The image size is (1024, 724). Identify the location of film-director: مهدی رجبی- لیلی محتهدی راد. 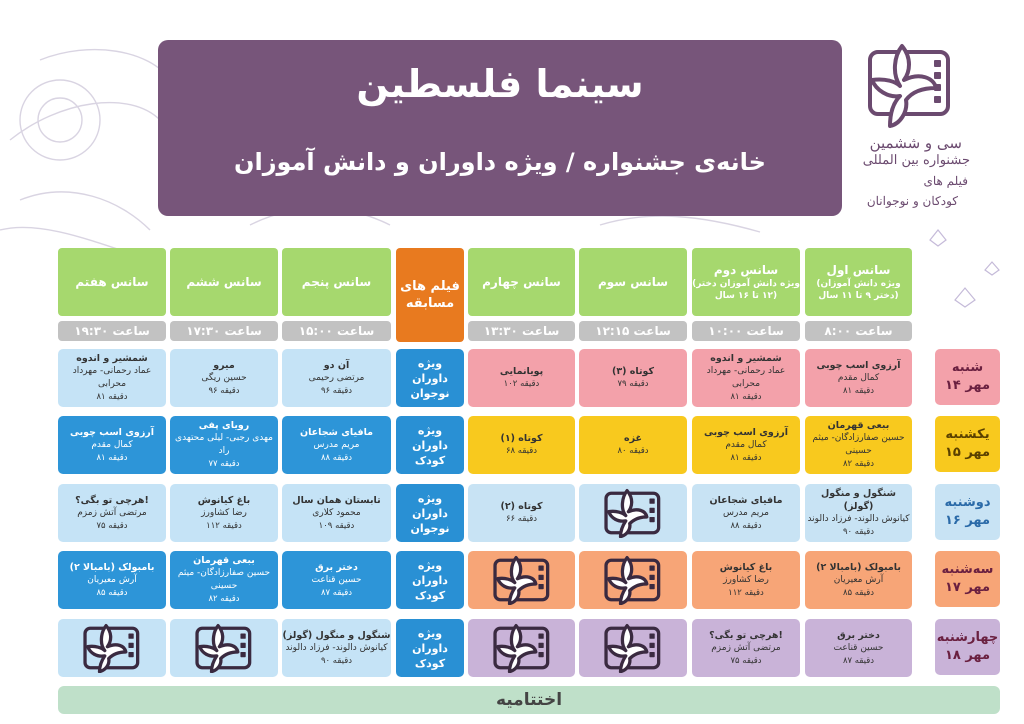
(224, 444).